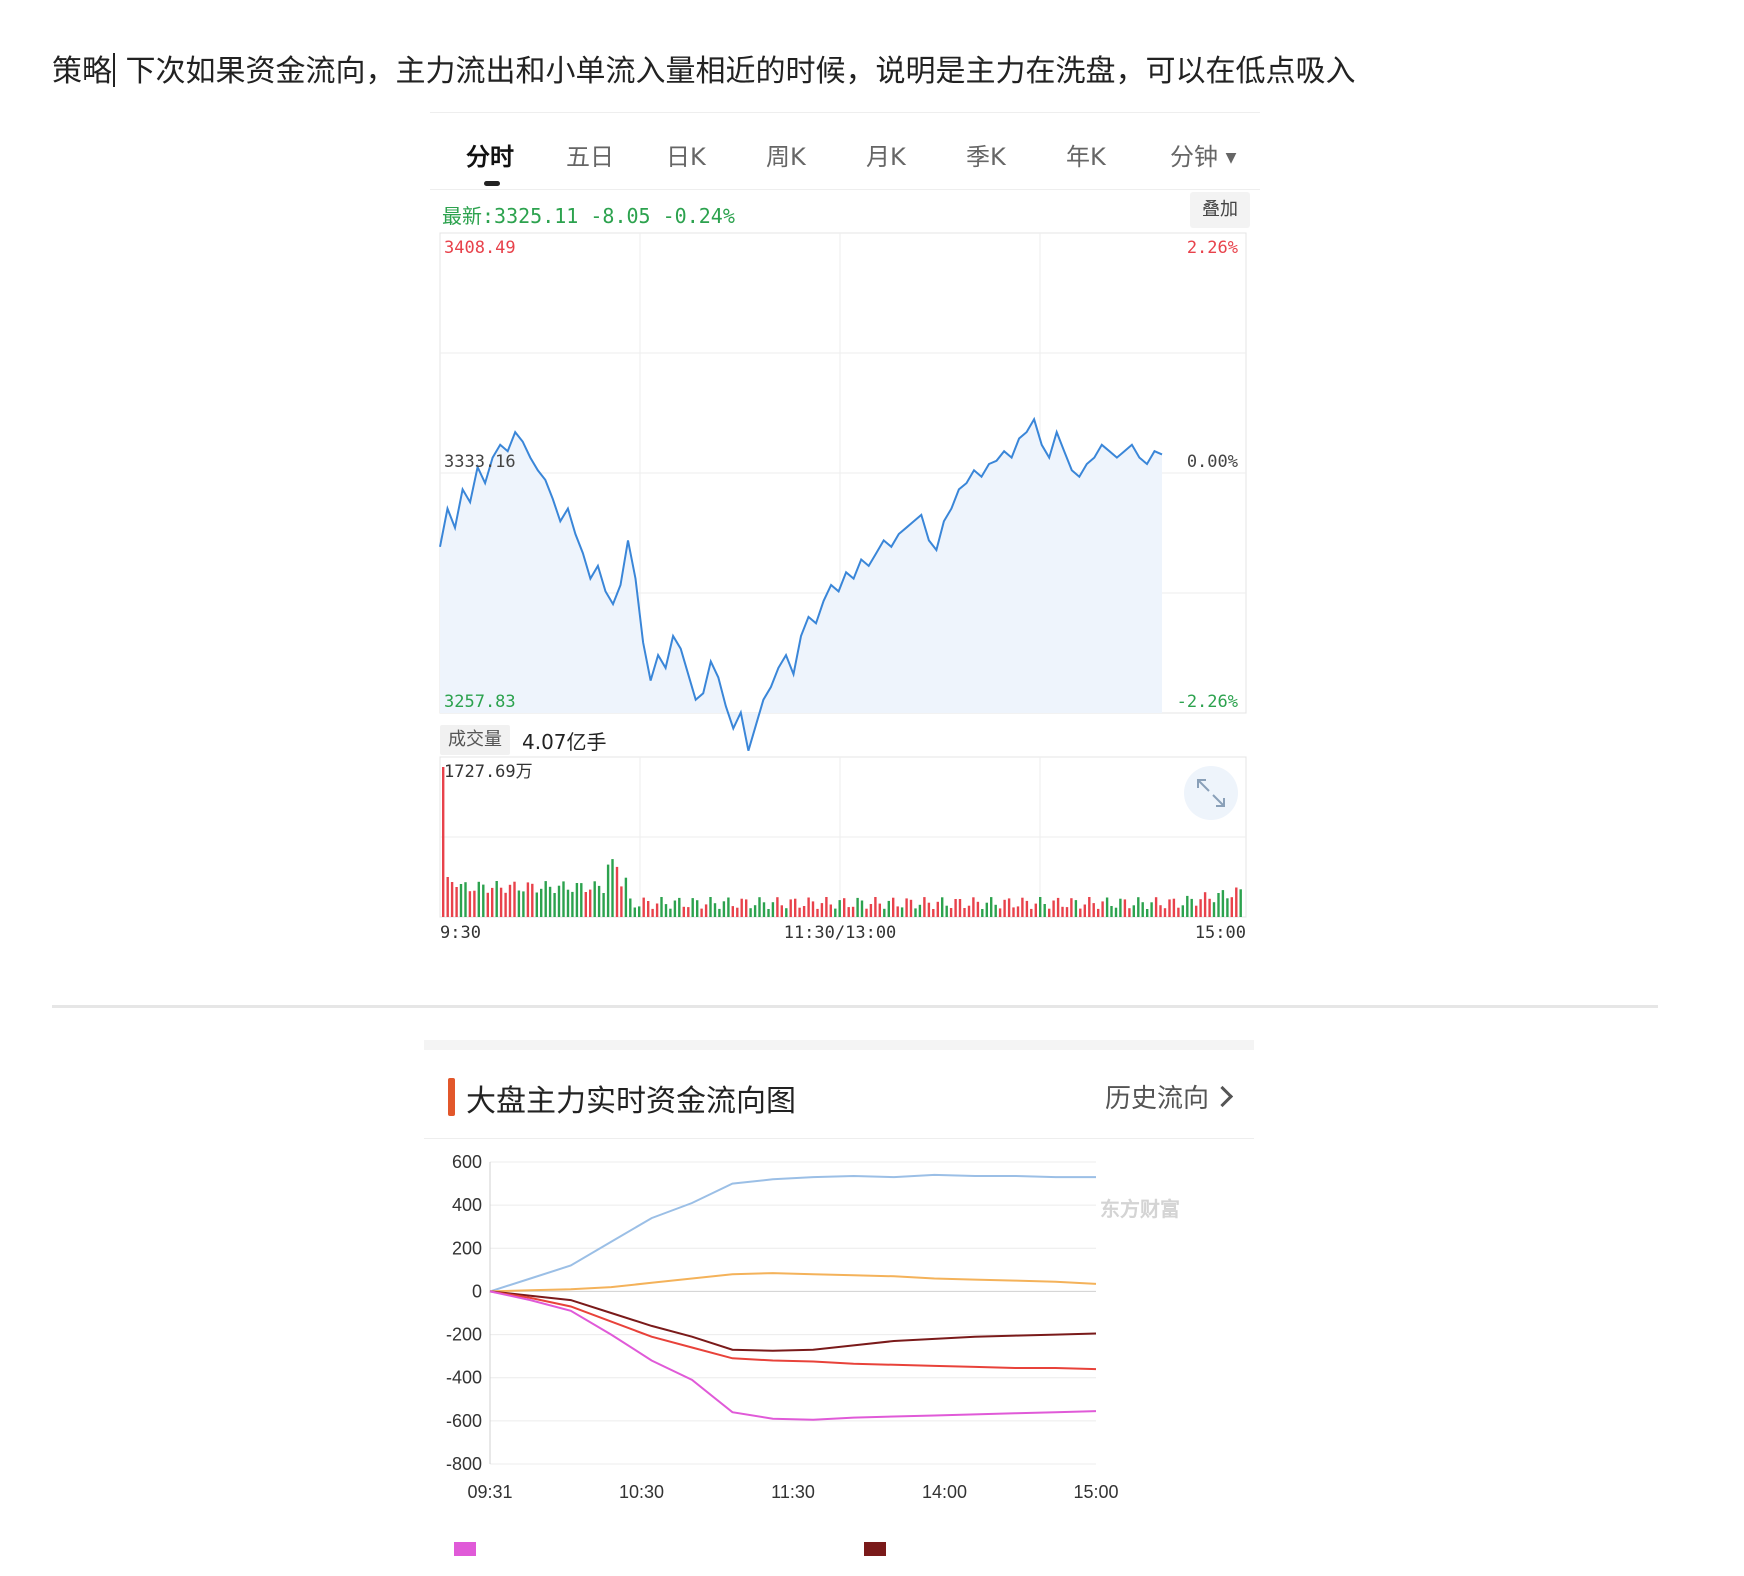 The height and width of the screenshot is (1576, 1744). What do you see at coordinates (467, 1162) in the screenshot?
I see `y-tick-label: 600` at bounding box center [467, 1162].